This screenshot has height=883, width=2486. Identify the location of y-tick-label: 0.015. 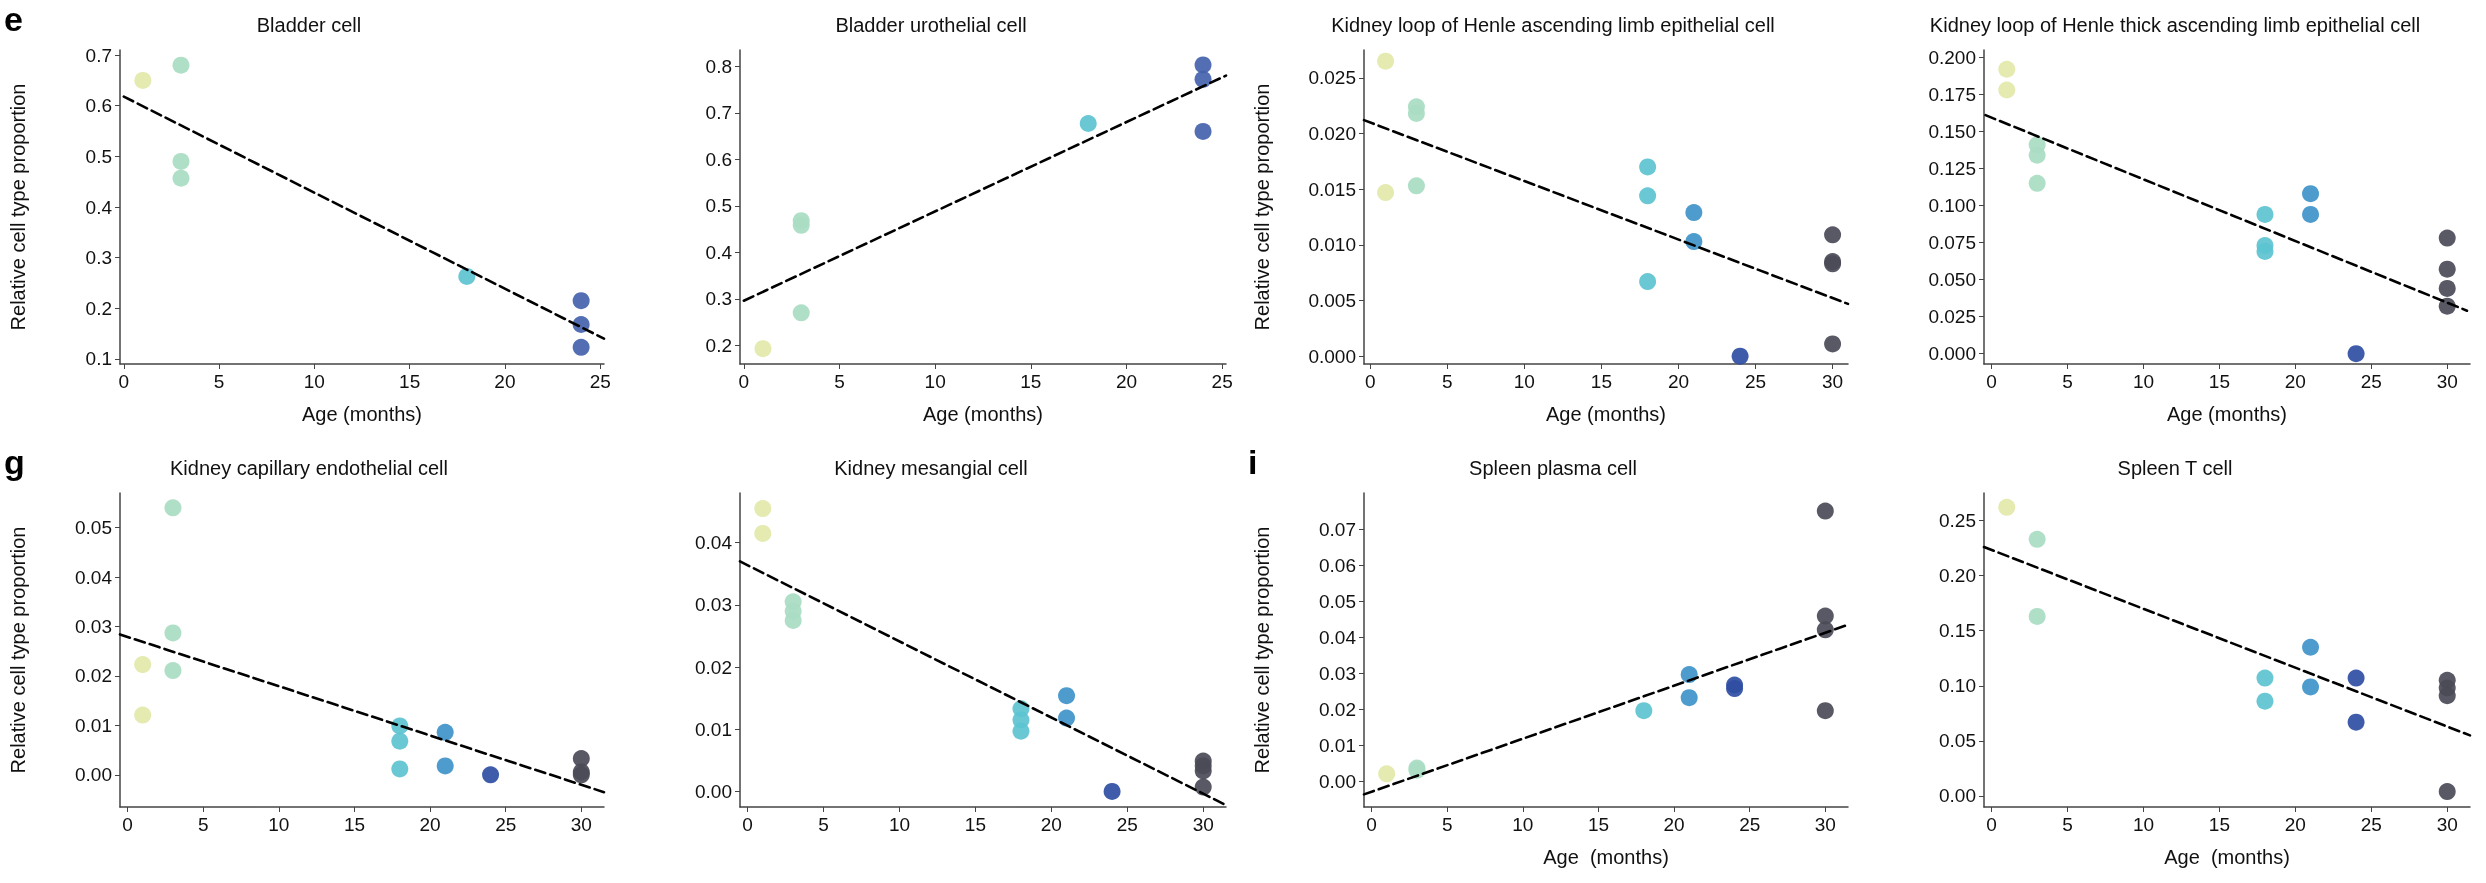
(1332, 189).